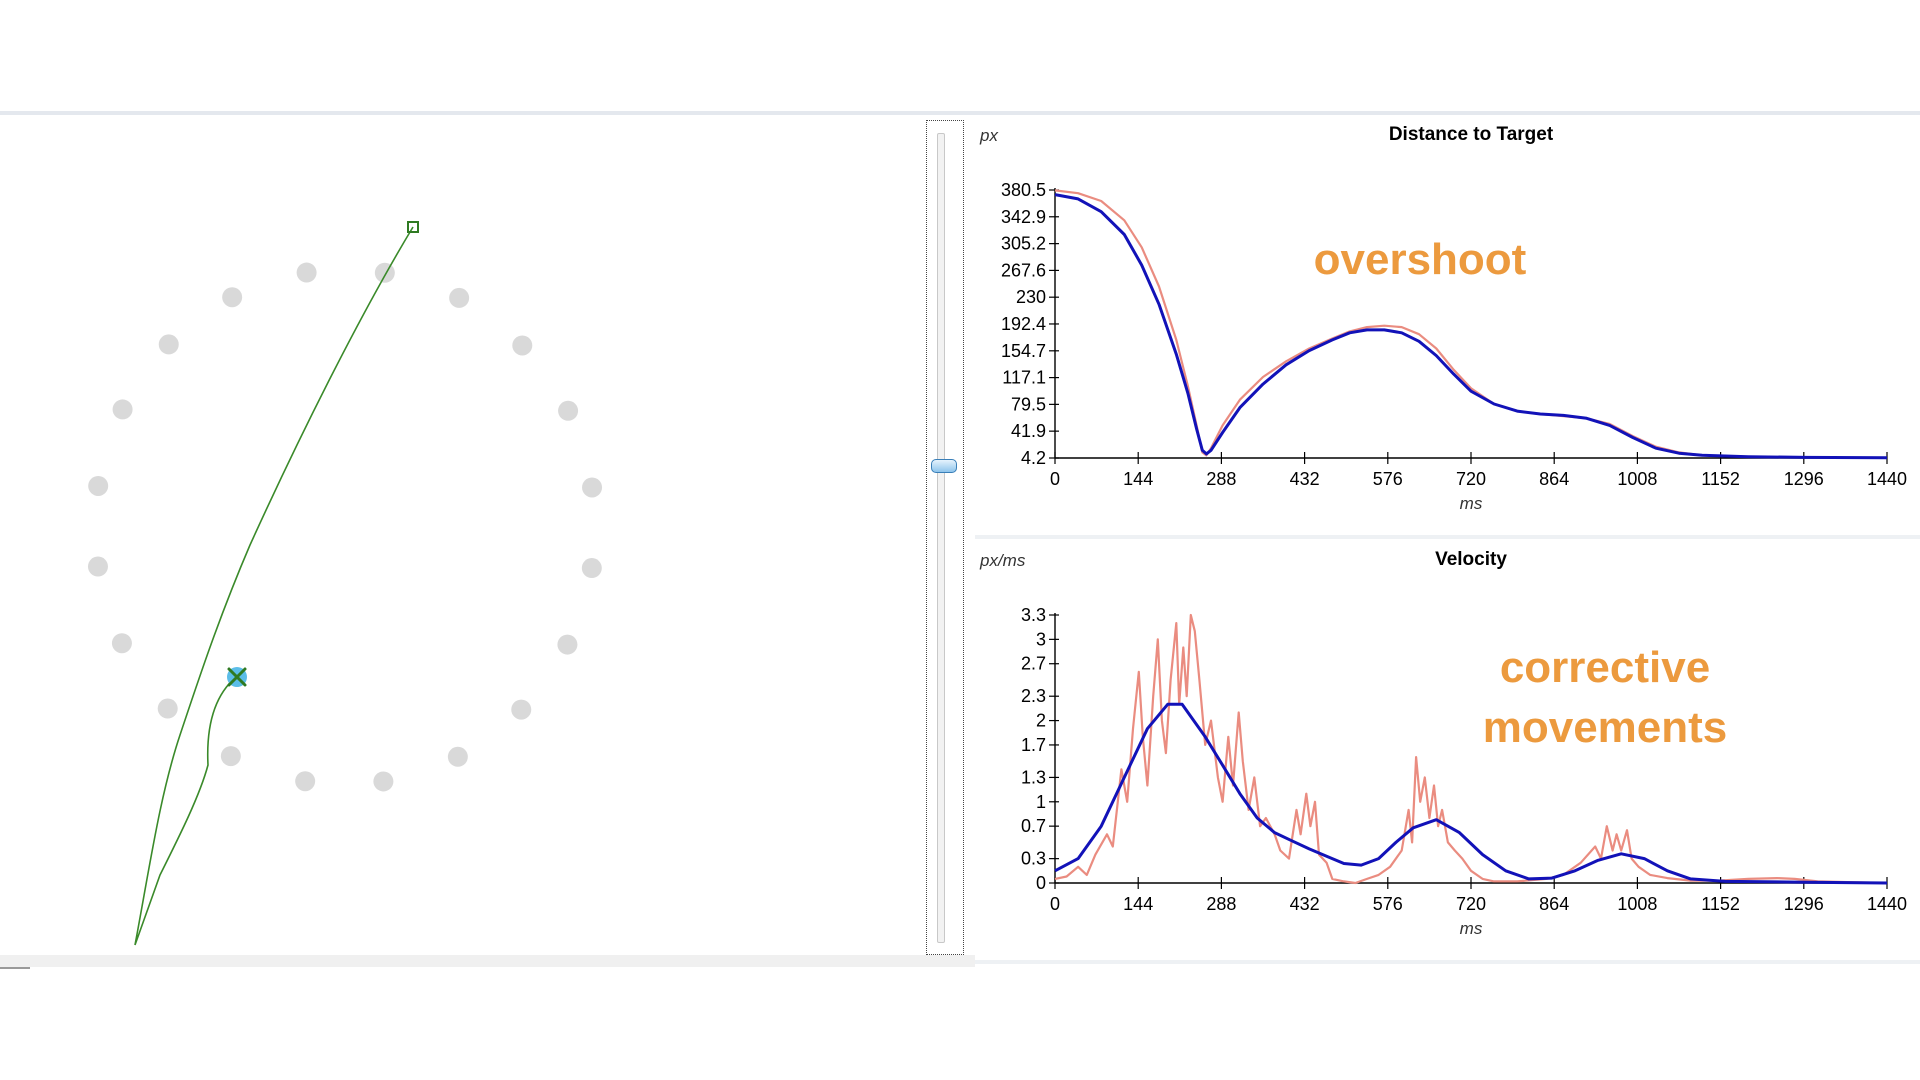 The image size is (1920, 1080). What do you see at coordinates (1041, 639) in the screenshot?
I see `velocity-y-tick-label: 3` at bounding box center [1041, 639].